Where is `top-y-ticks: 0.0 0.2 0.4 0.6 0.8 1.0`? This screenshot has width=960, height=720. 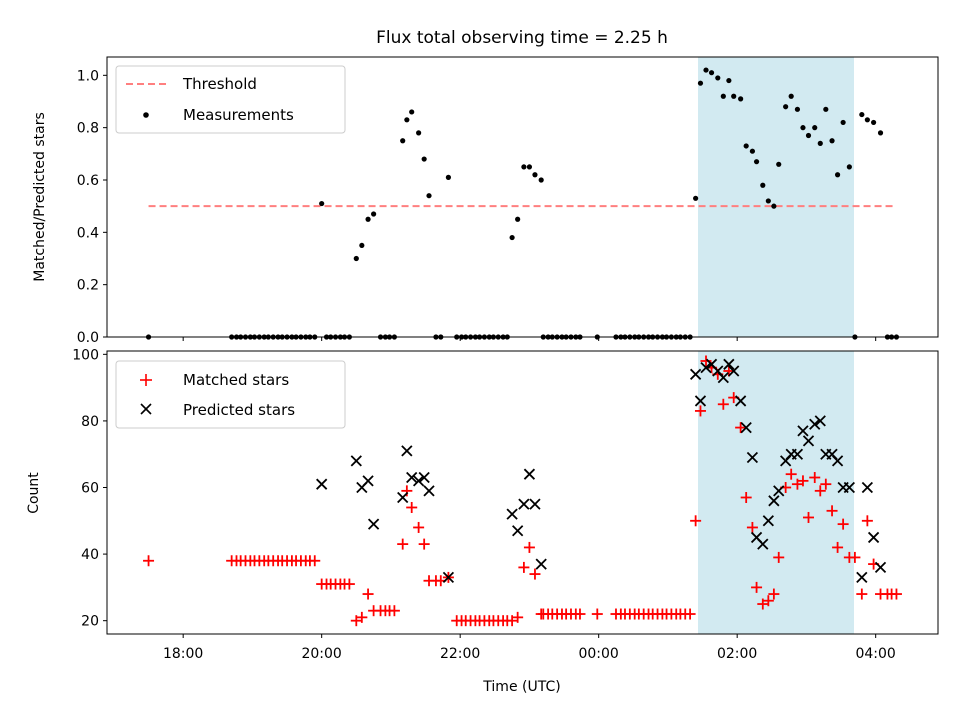 top-y-ticks: 0.0 0.2 0.4 0.6 0.8 1.0 is located at coordinates (92, 207).